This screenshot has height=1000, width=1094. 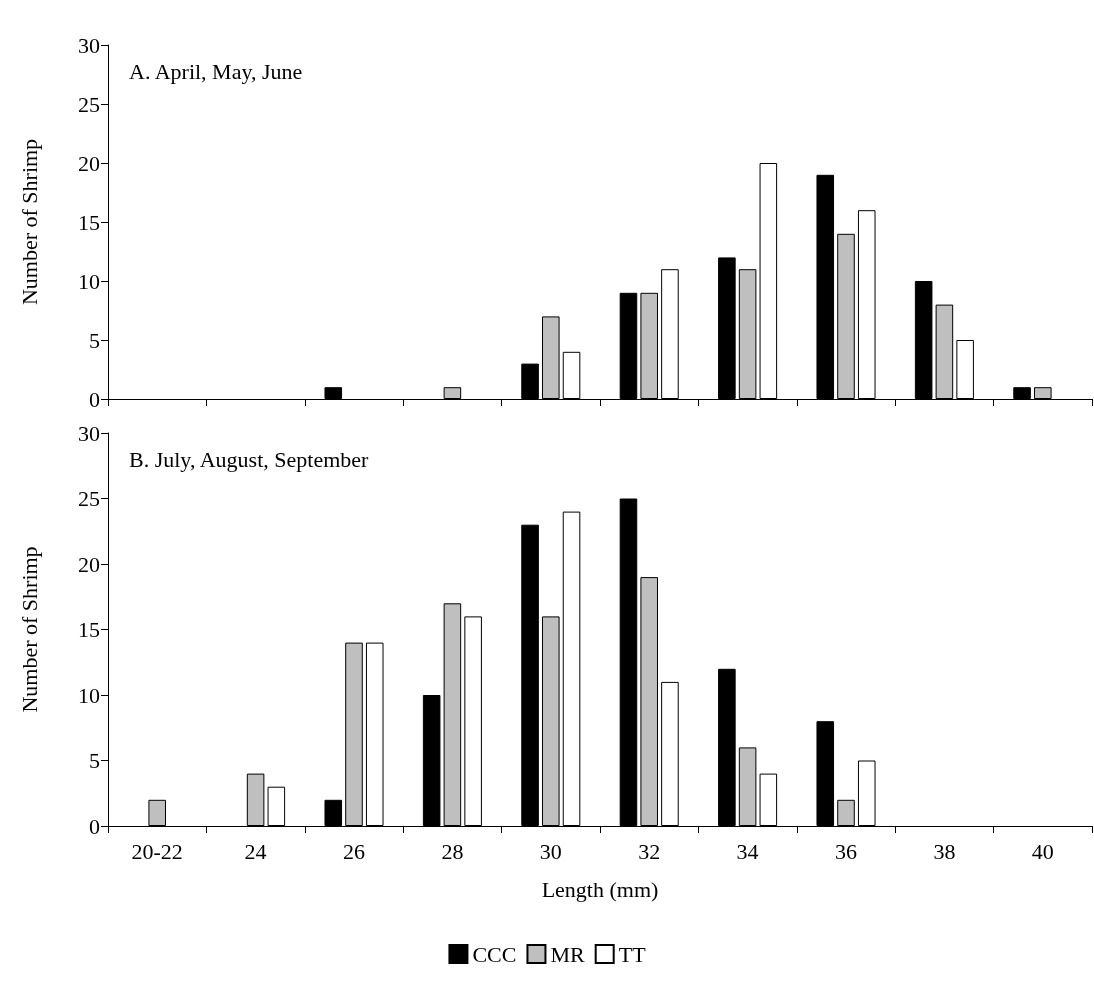 What do you see at coordinates (550, 851) in the screenshot?
I see `x-tick-label: 30` at bounding box center [550, 851].